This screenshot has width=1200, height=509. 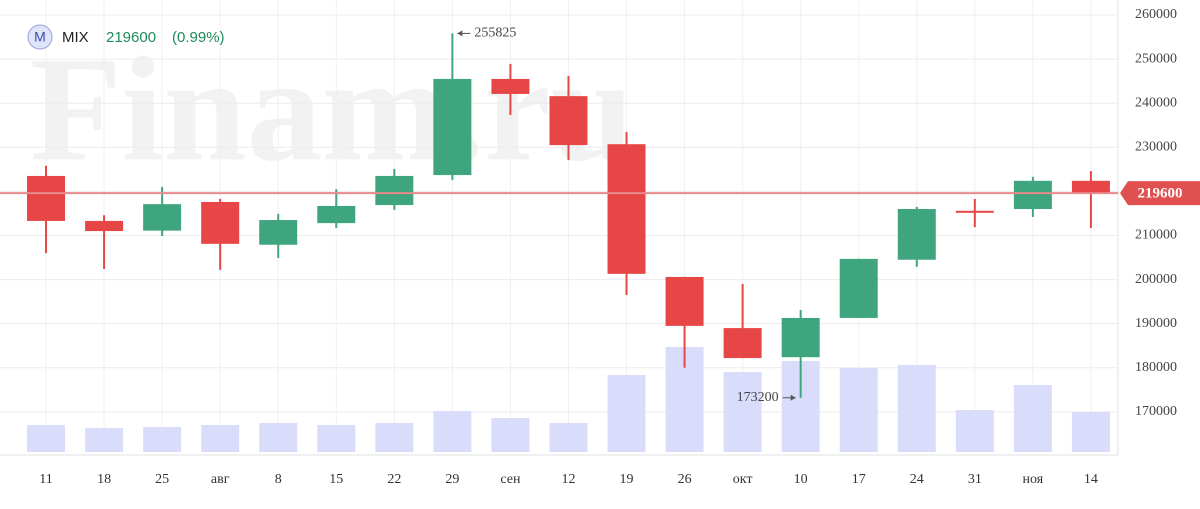 What do you see at coordinates (1091, 479) in the screenshot?
I see `x-tick-label: 14` at bounding box center [1091, 479].